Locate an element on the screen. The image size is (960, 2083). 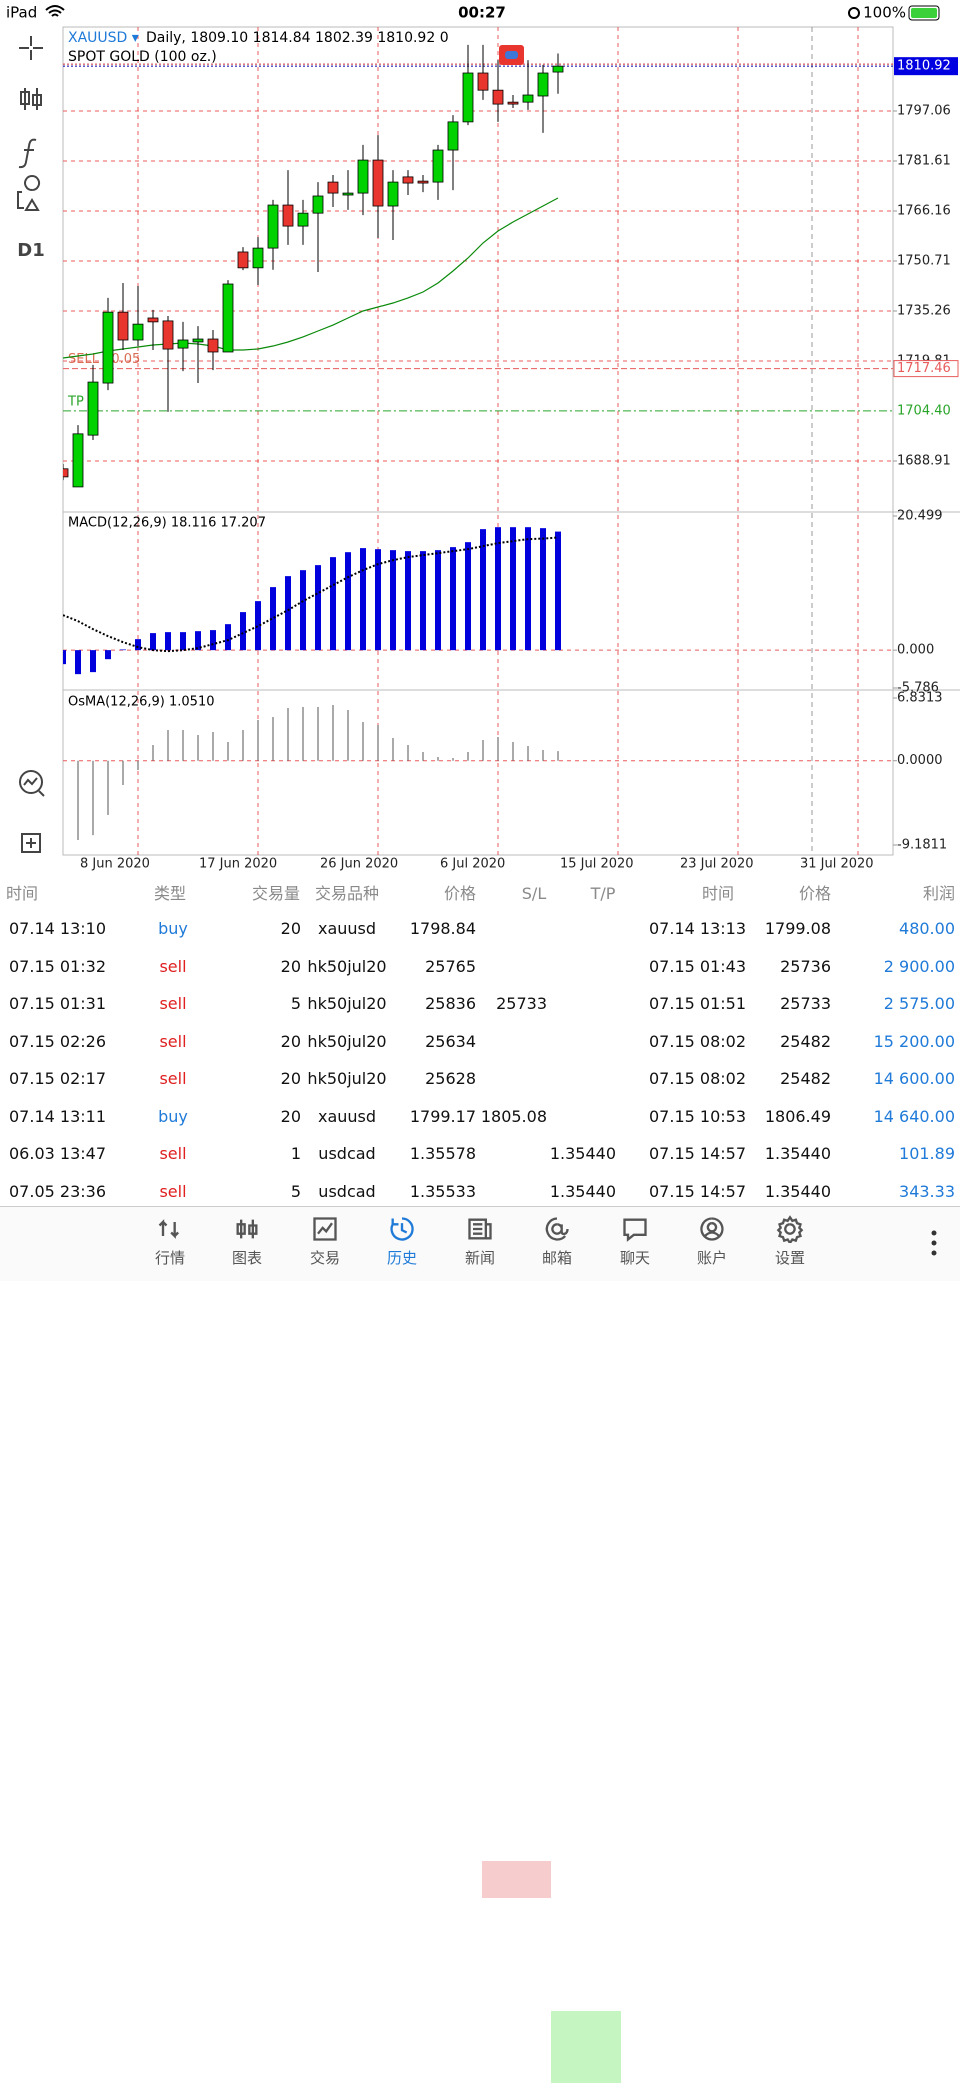
tab: 账户 is located at coordinates (712, 1241).